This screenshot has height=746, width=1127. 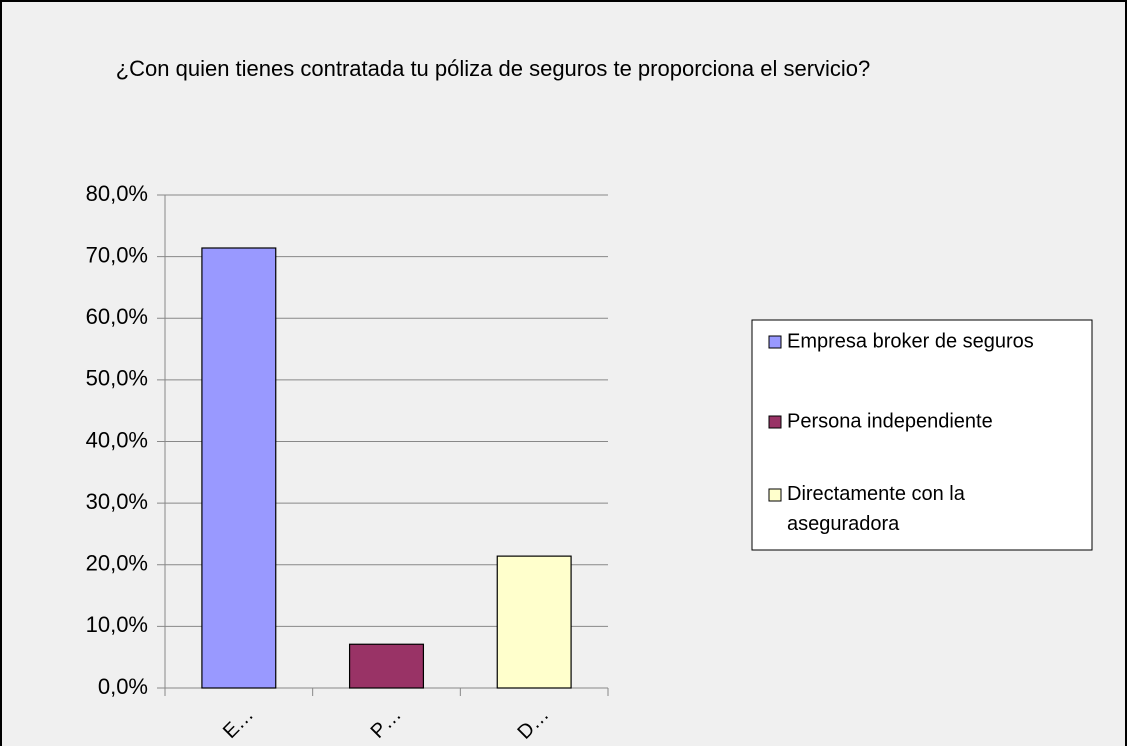 What do you see at coordinates (876, 509) in the screenshot?
I see `legend-label: Directamente con la aseguradora` at bounding box center [876, 509].